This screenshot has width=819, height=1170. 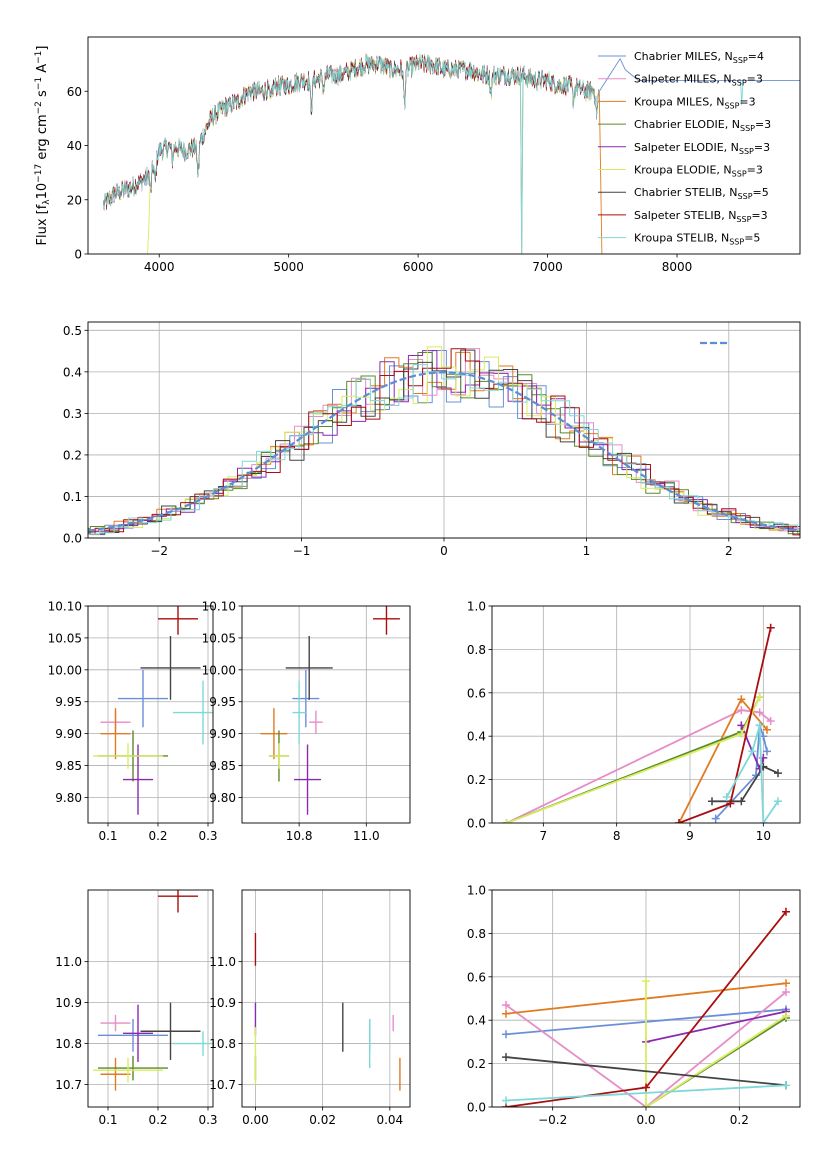 What do you see at coordinates (444, 451) in the screenshot?
I see `gaussian-curve` at bounding box center [444, 451].